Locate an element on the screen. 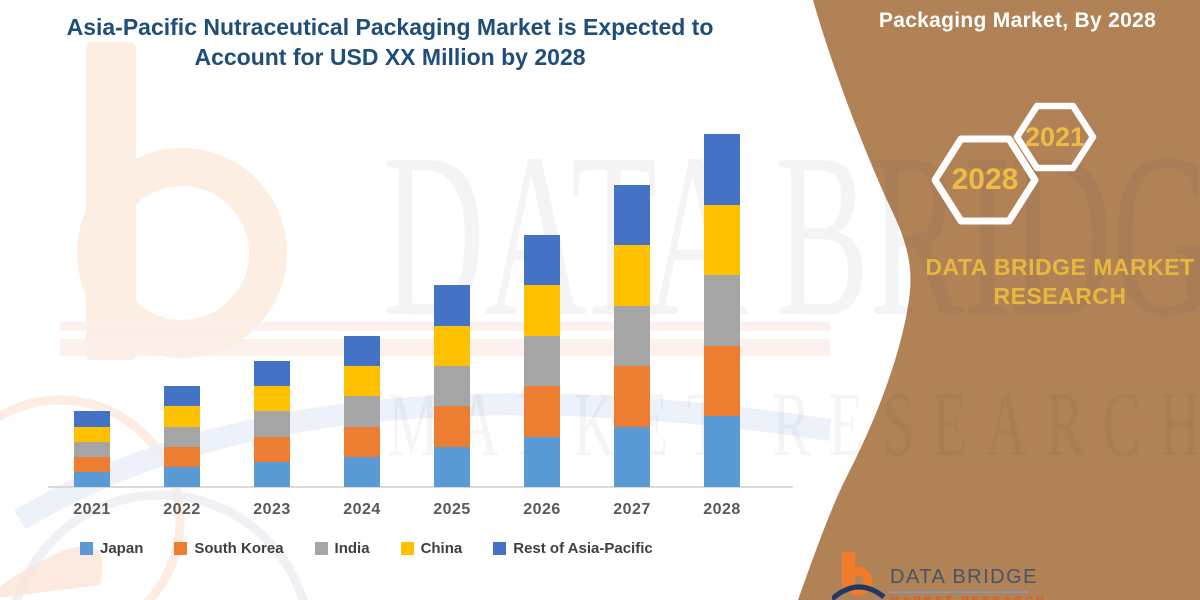 The image size is (1200, 600). bar-segment-india-2027 is located at coordinates (632, 336).